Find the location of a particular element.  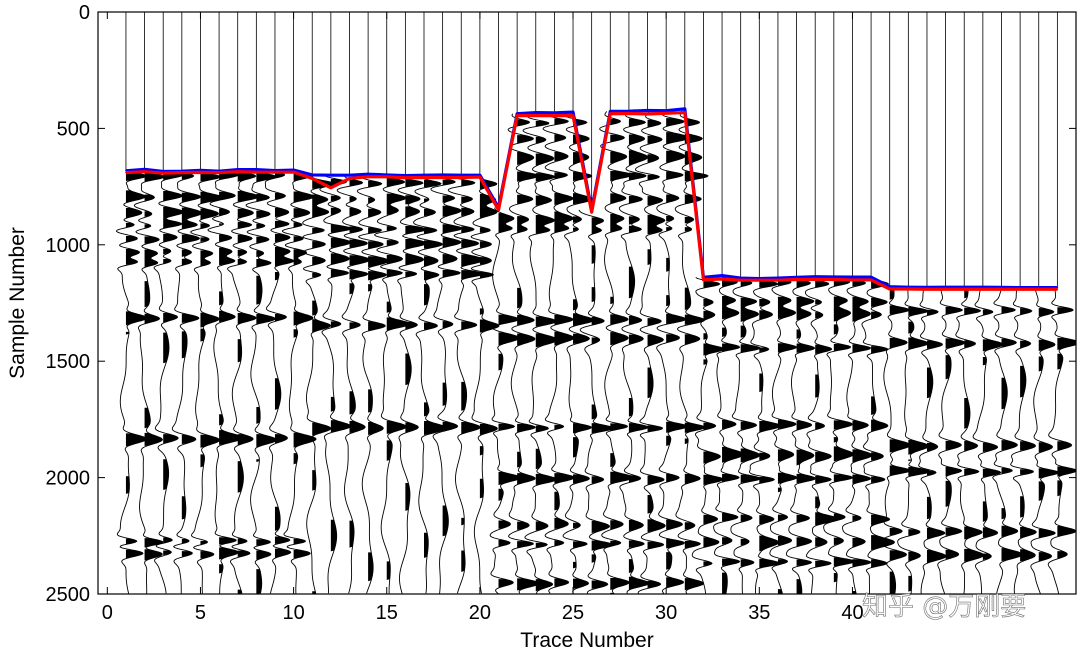

trace-6-fill is located at coordinates (231, 372).